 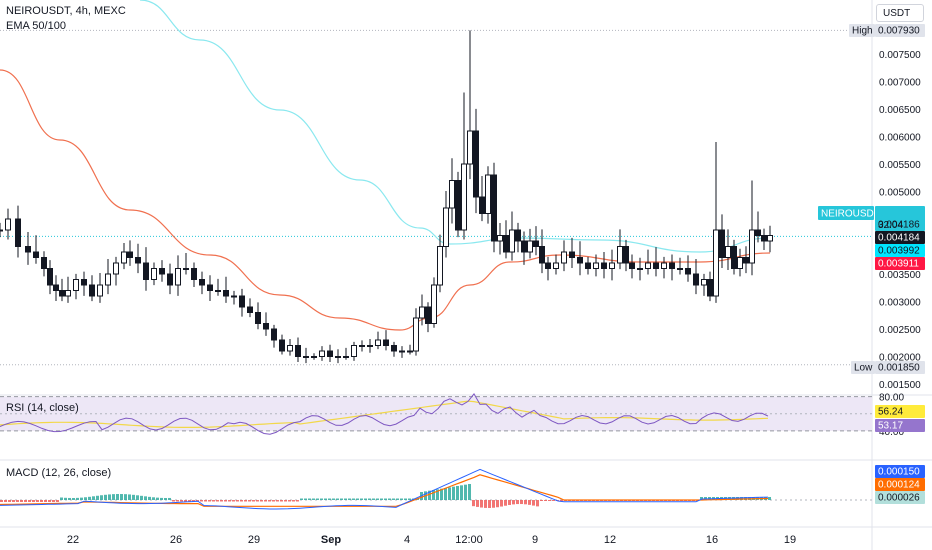 I want to click on x-tick-label: 4, so click(x=407, y=540).